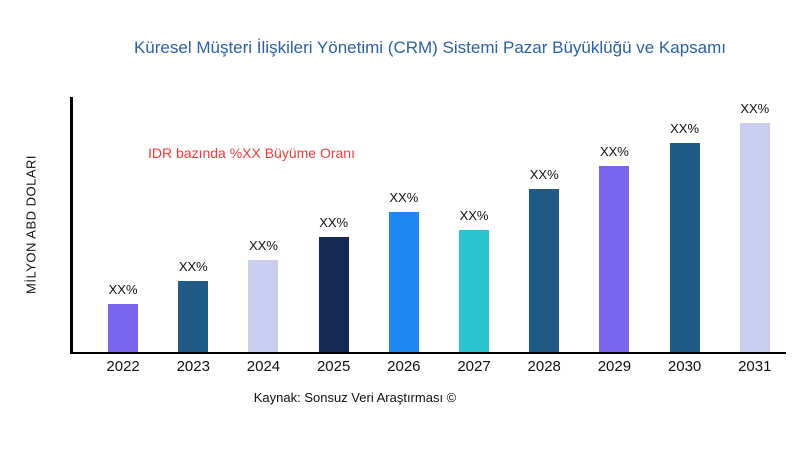  I want to click on bar-2030, so click(684, 247).